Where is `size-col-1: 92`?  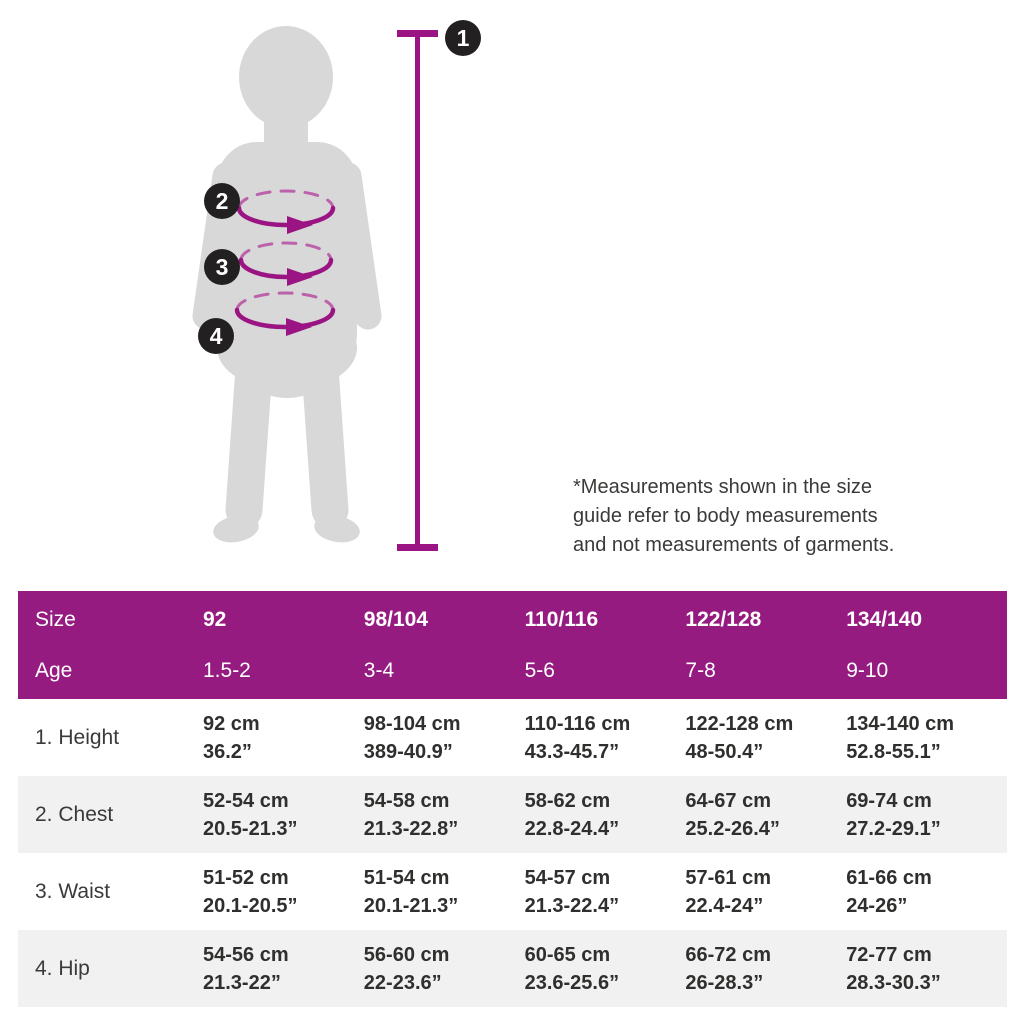 size-col-1: 92 is located at coordinates (215, 619).